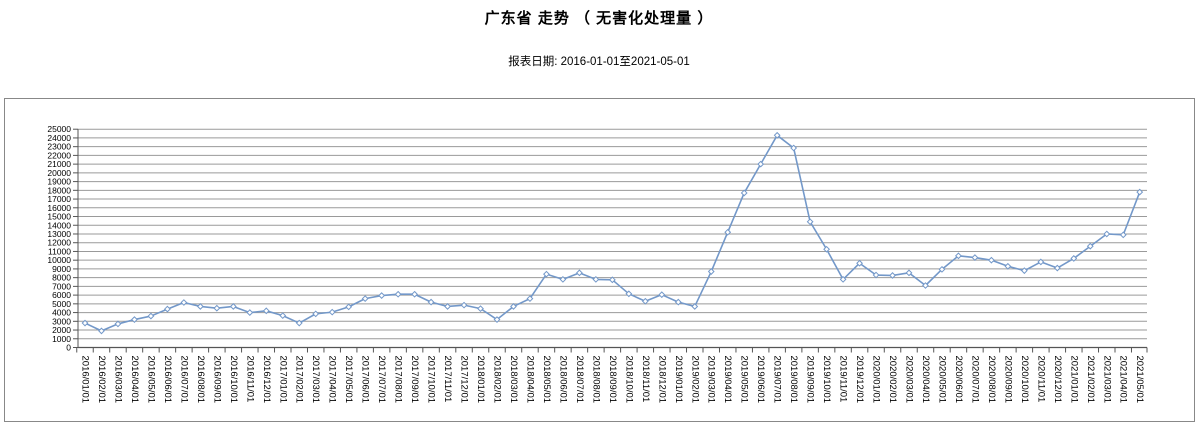 The height and width of the screenshot is (429, 1198). I want to click on x-axis-tick-label: 2019/11/01, so click(843, 379).